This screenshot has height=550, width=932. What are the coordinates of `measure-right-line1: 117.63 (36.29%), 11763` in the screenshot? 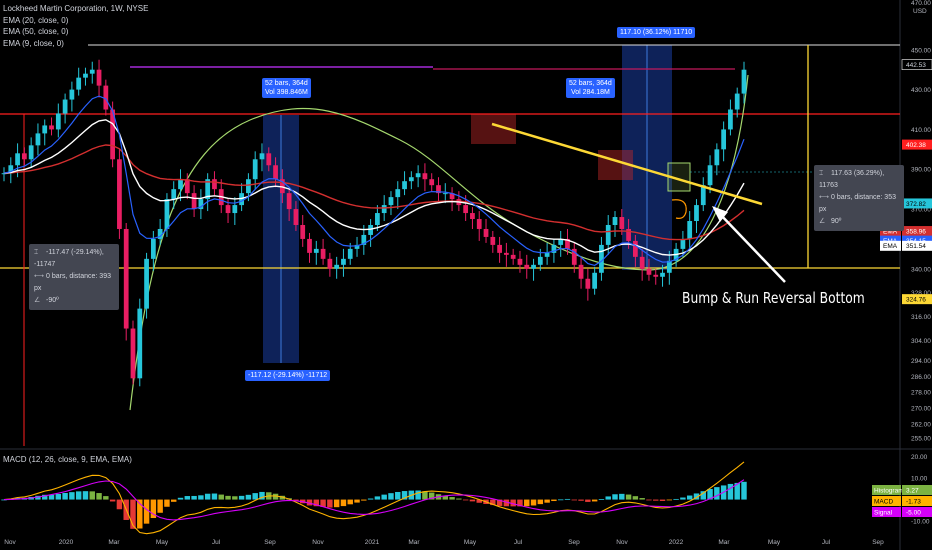 It's located at (852, 179).